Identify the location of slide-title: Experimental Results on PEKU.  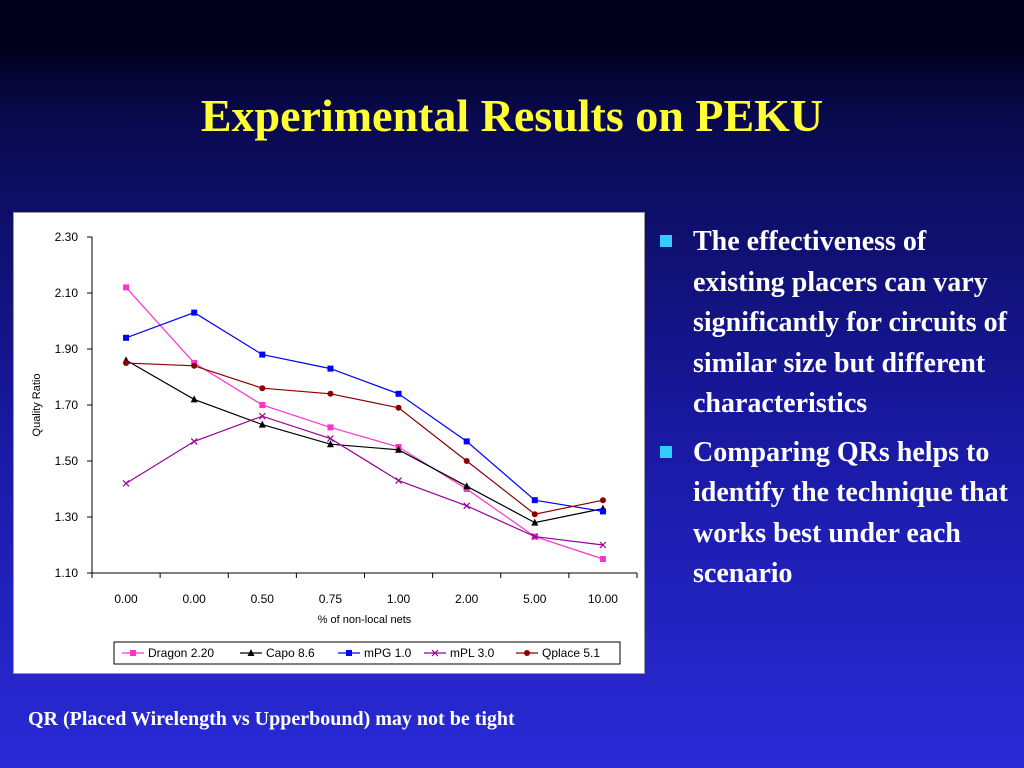
(512, 115).